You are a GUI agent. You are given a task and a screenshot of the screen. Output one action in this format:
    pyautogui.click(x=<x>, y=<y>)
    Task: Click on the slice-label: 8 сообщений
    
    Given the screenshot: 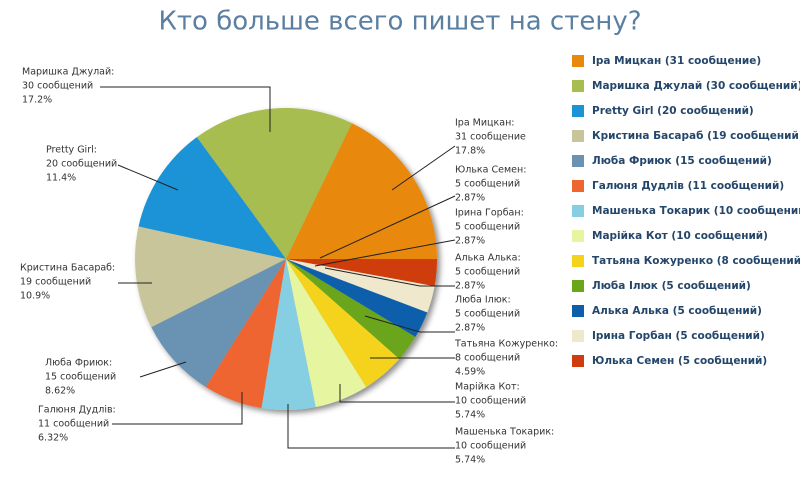 What is the action you would take?
    pyautogui.click(x=487, y=358)
    